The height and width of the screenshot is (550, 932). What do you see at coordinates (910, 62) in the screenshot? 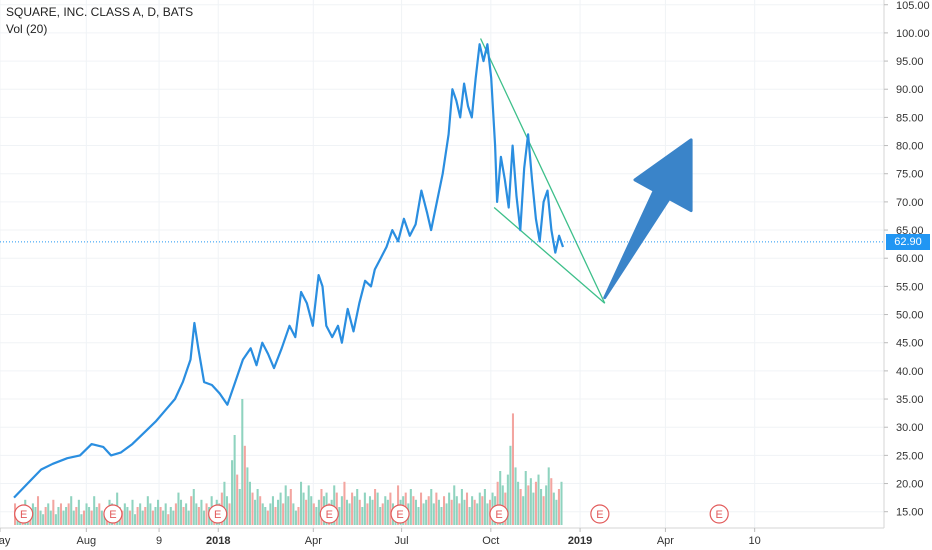
I see `y-tick-label: 95.00` at bounding box center [910, 62].